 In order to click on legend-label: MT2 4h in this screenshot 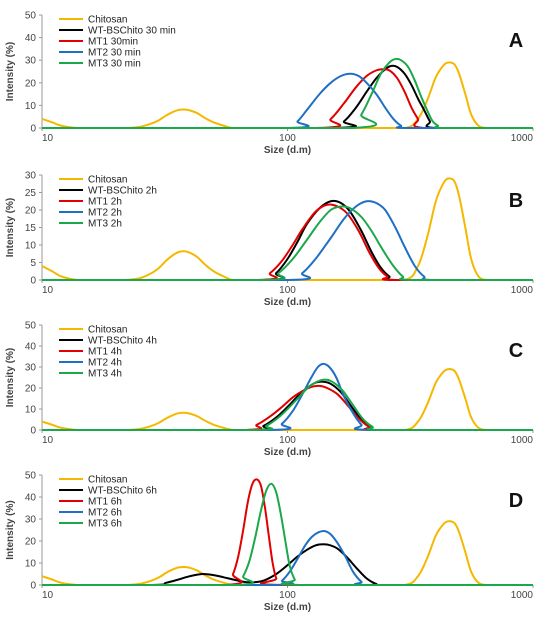, I will do `click(105, 363)`.